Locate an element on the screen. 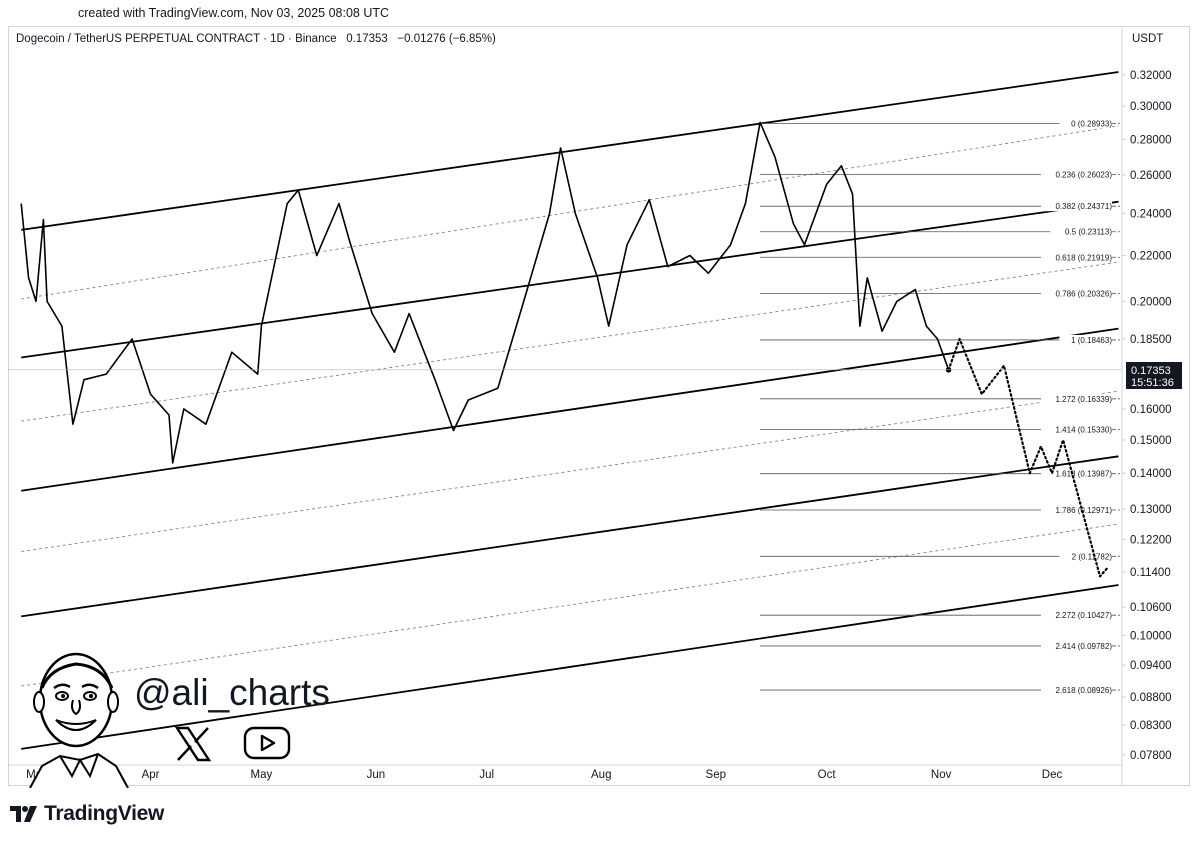 The height and width of the screenshot is (841, 1200). fib-label-5: 0.786 (0.20326) is located at coordinates (1084, 294).